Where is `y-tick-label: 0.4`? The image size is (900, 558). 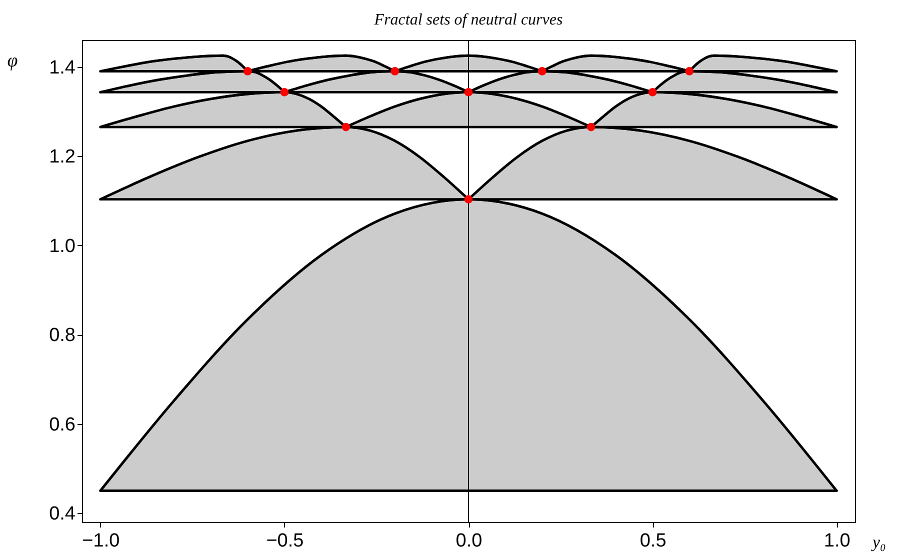 y-tick-label: 0.4 is located at coordinates (62, 514).